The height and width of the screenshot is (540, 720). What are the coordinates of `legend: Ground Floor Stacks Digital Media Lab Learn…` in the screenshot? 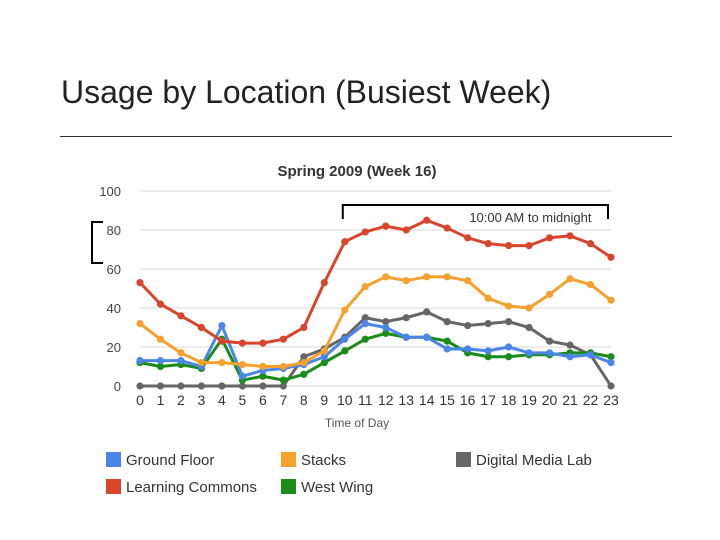 It's located at (349, 474).